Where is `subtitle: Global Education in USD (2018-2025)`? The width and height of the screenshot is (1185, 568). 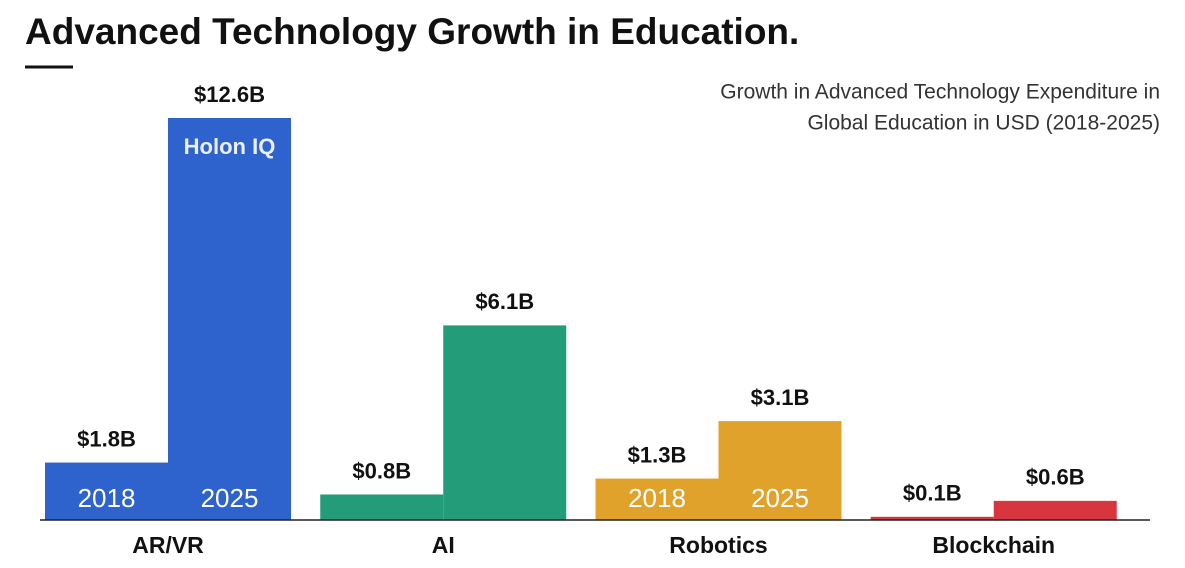
subtitle: Global Education in USD (2018-2025) is located at coordinates (983, 123).